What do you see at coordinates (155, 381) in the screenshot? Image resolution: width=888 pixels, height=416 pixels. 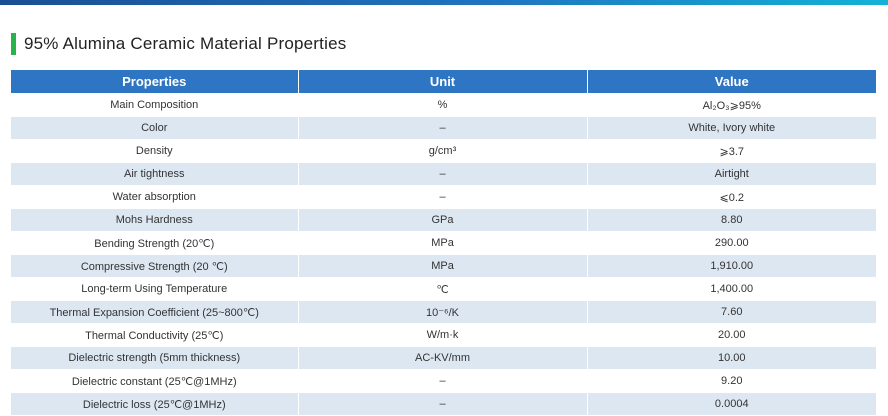 I see `property-cell: Dielectric constant (25℃@1MHz)` at bounding box center [155, 381].